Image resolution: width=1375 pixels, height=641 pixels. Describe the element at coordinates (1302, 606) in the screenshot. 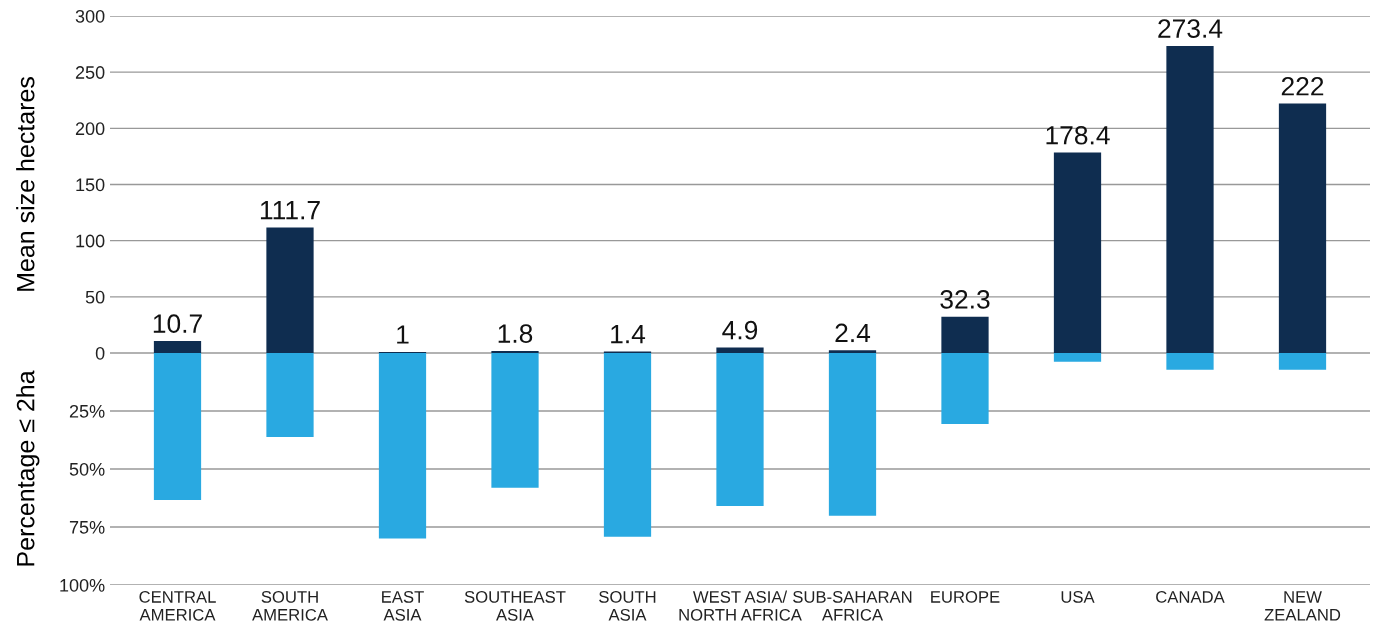

I see `x-tick-label: NEW ZEALAND` at that location.